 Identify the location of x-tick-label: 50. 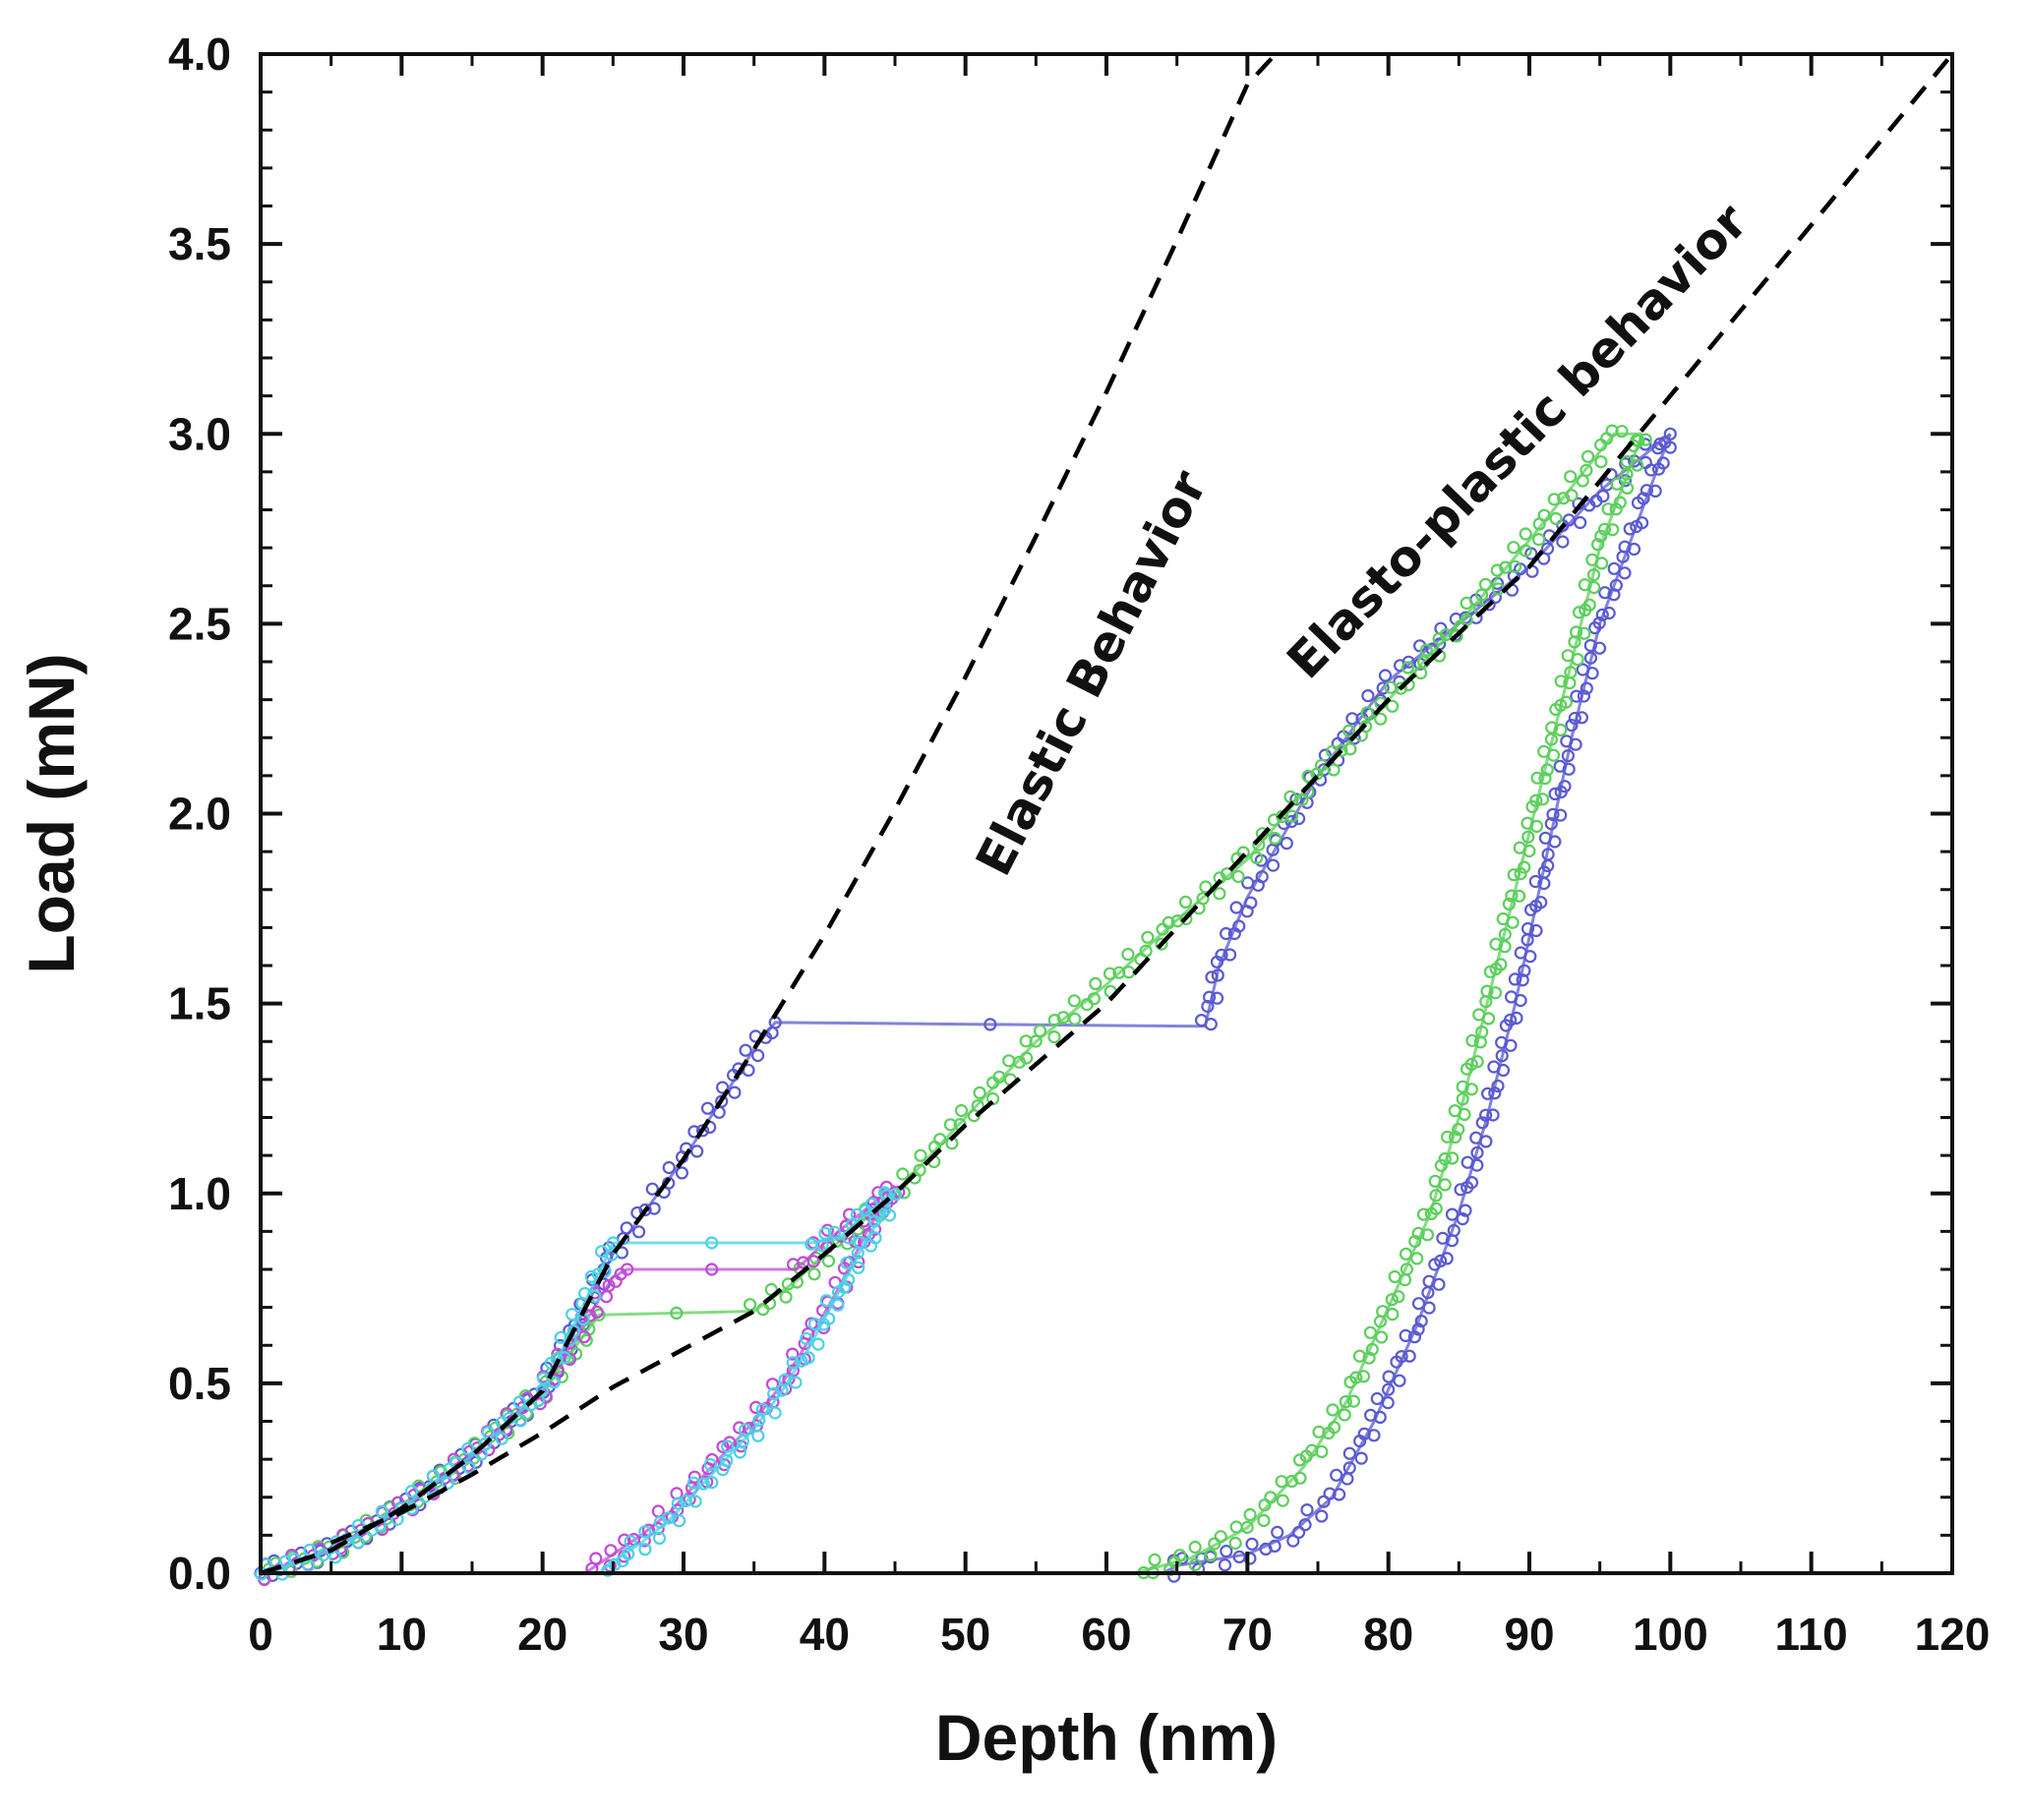
(965, 1634).